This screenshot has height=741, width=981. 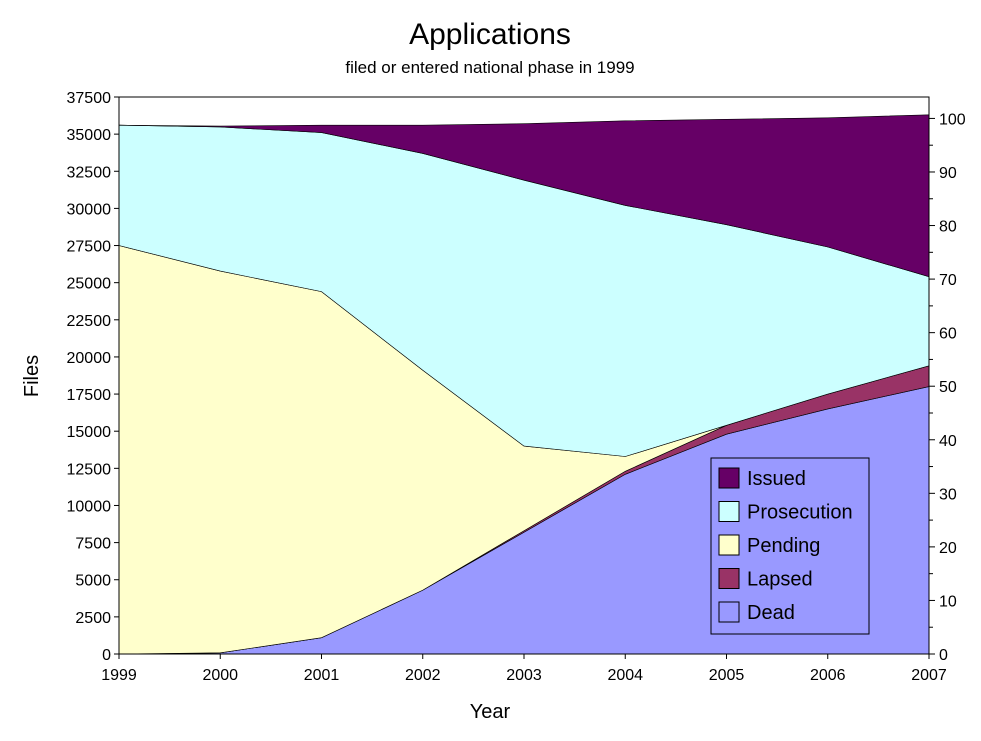 I want to click on x-tick-label: 2007, so click(x=929, y=675).